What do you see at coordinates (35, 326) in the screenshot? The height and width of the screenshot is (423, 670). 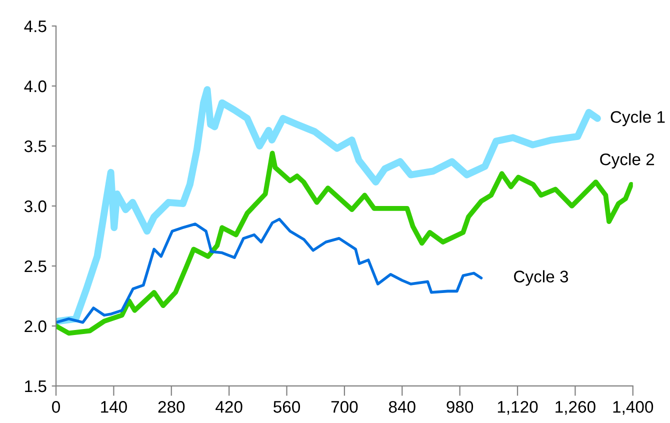 I see `y-tick-label: 2.0` at bounding box center [35, 326].